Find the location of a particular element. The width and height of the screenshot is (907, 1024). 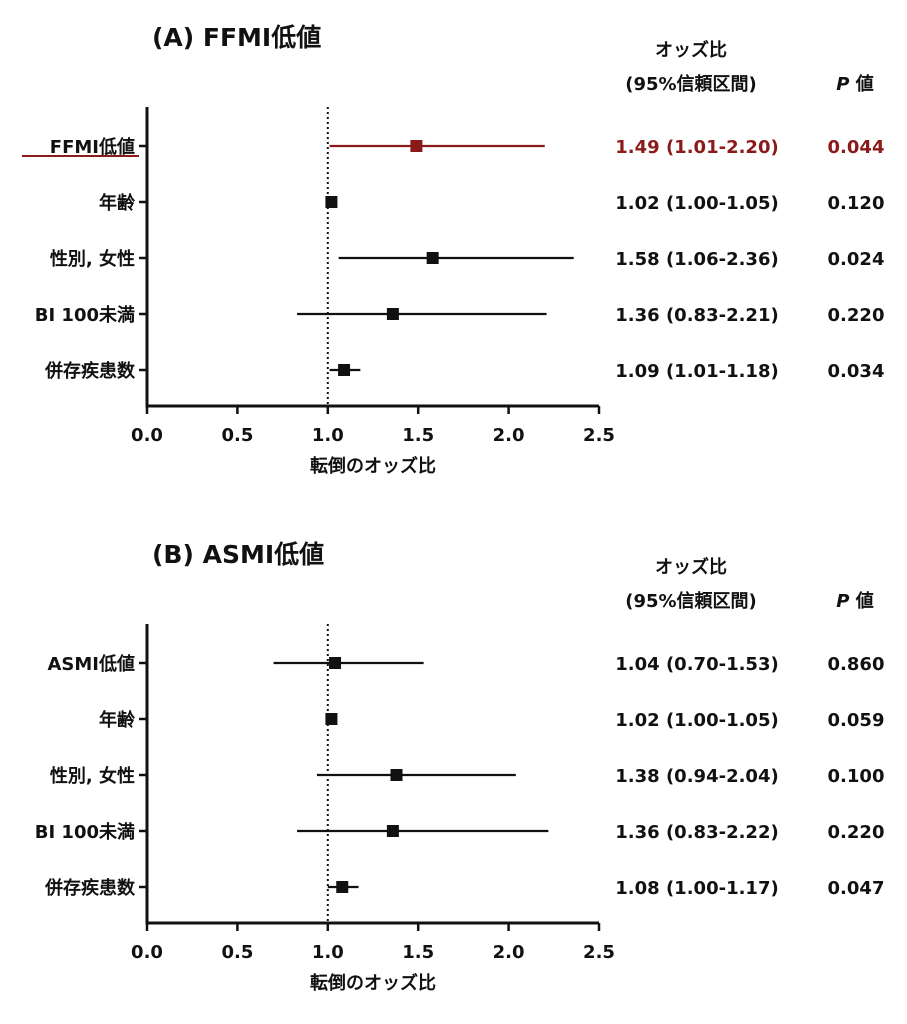

row-p-value: 0.044 is located at coordinates (856, 147).